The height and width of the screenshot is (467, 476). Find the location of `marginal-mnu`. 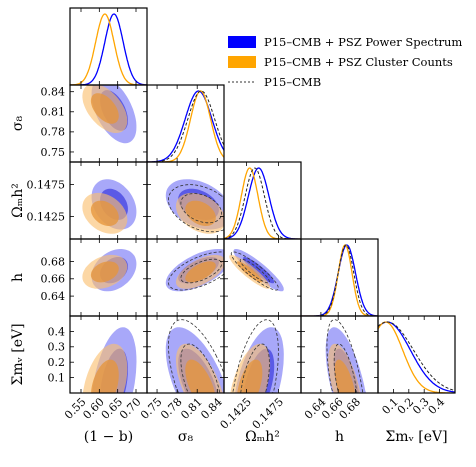

marginal-mnu is located at coordinates (416, 357).